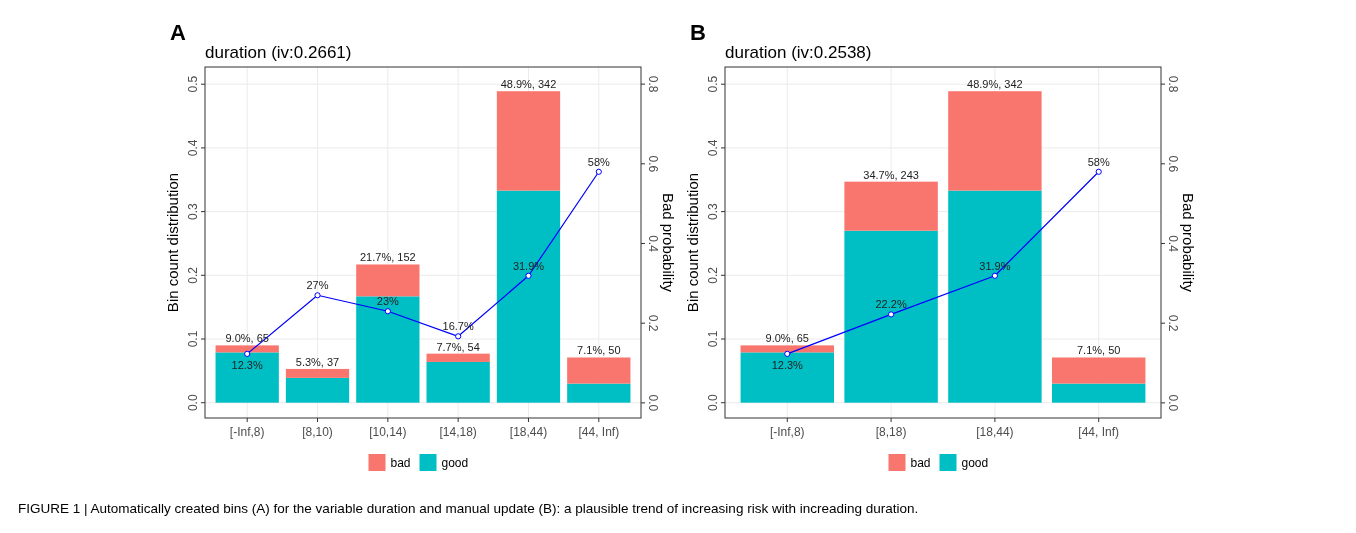 The image size is (1356, 533). What do you see at coordinates (278, 52) in the screenshot?
I see `chart-title: duration (iv:0.2661)` at bounding box center [278, 52].